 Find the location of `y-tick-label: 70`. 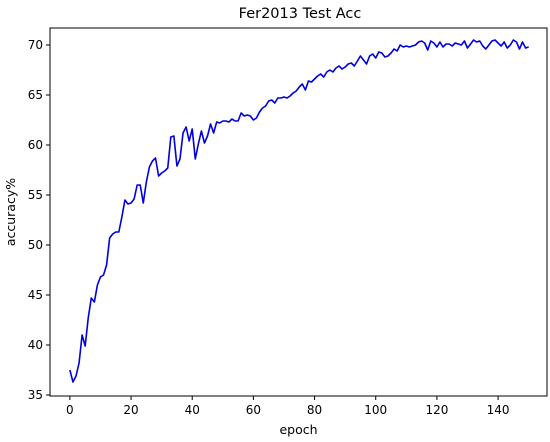

y-tick-label: 70 is located at coordinates (35, 45).